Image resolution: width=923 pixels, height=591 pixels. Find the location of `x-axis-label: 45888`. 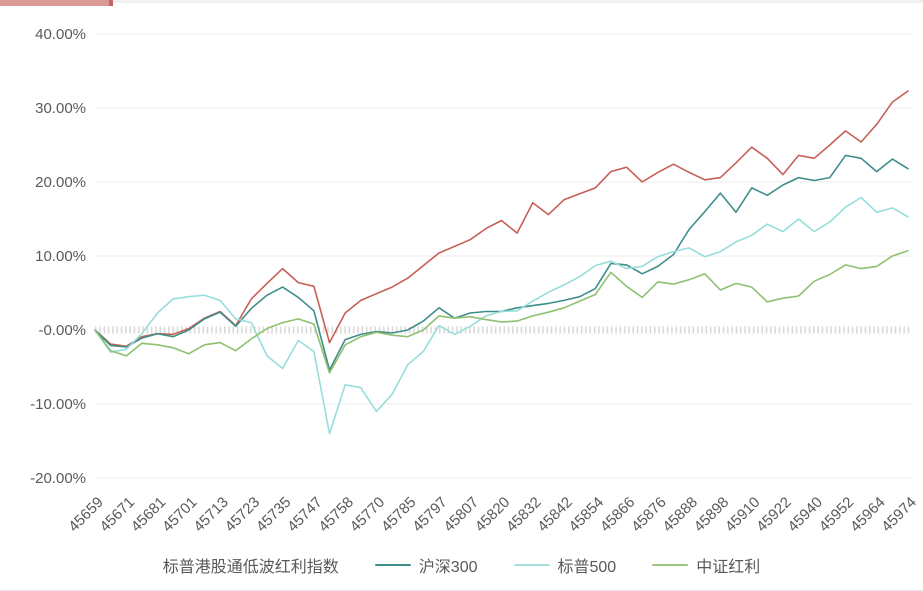

x-axis-label: 45888 is located at coordinates (680, 515).